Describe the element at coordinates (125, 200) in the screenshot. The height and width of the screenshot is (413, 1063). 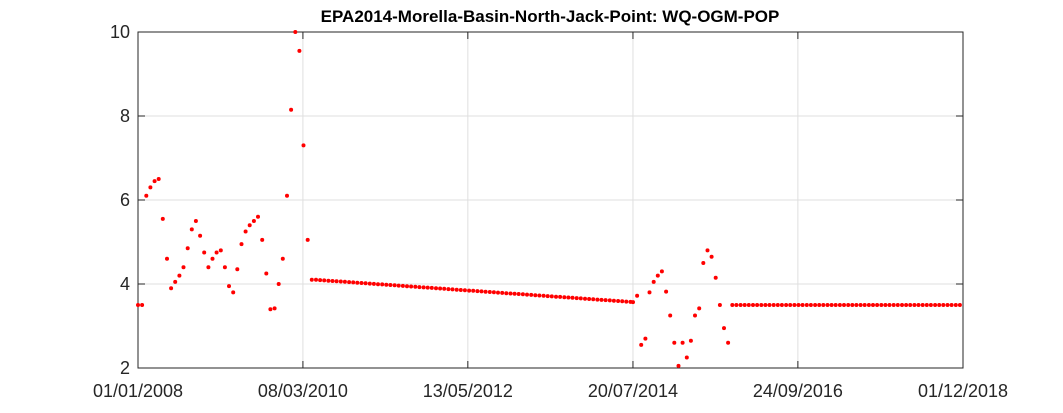
I see `y-tick-label: 6` at that location.